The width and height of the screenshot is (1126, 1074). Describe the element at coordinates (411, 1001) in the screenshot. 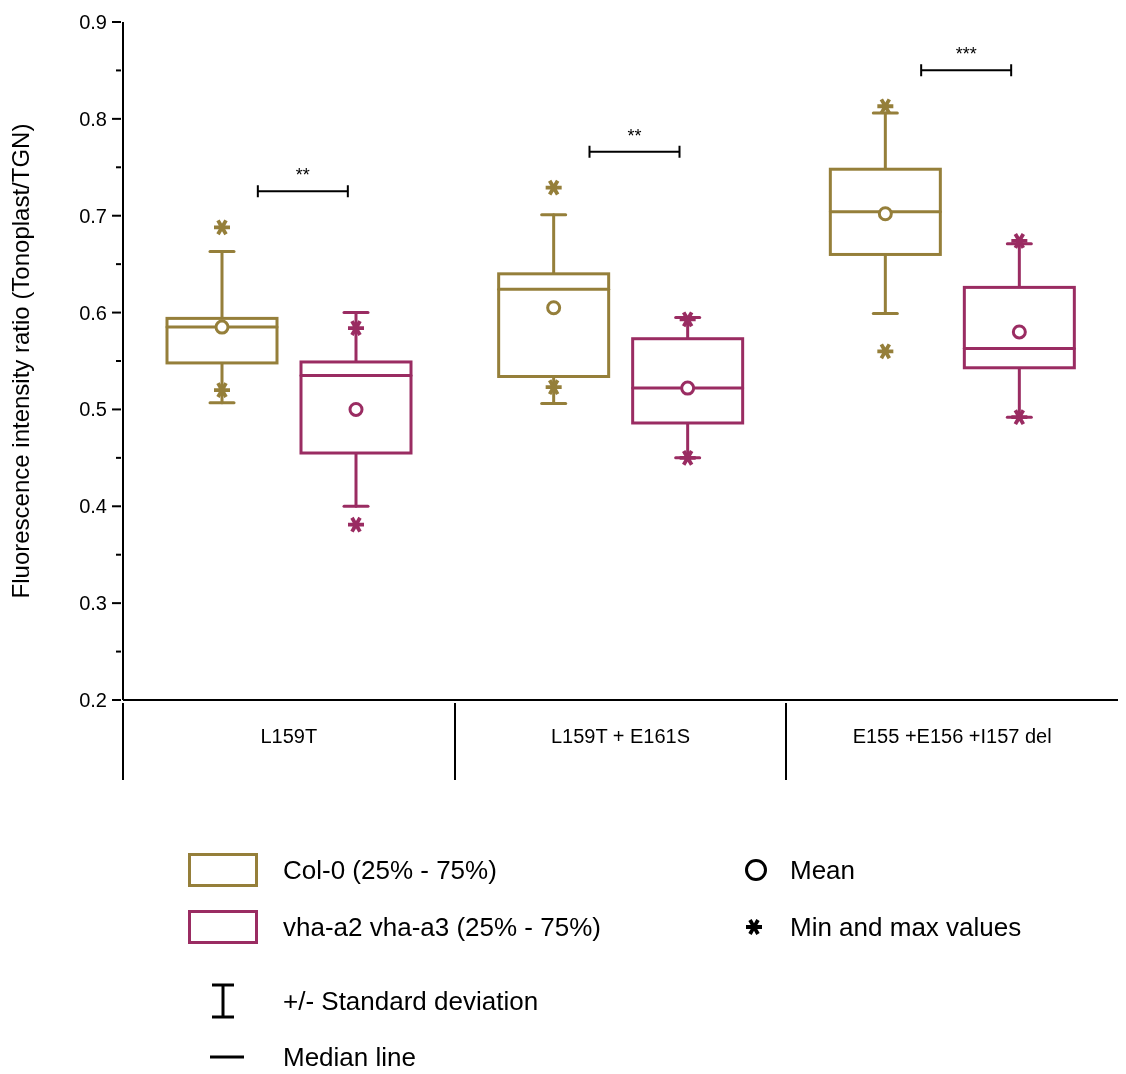

I see `text: +/- Standard deviation` at that location.